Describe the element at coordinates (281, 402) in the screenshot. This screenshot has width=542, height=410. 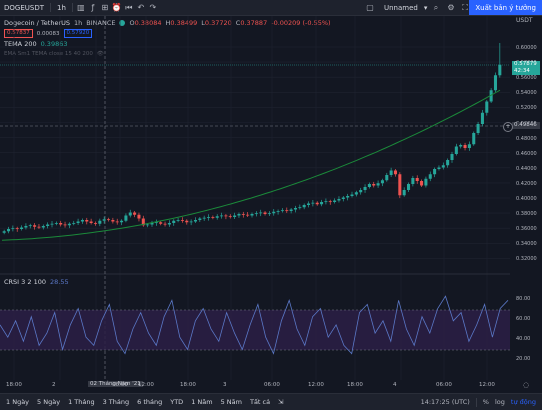
I see `goto-date-icon: ⇲` at that location.